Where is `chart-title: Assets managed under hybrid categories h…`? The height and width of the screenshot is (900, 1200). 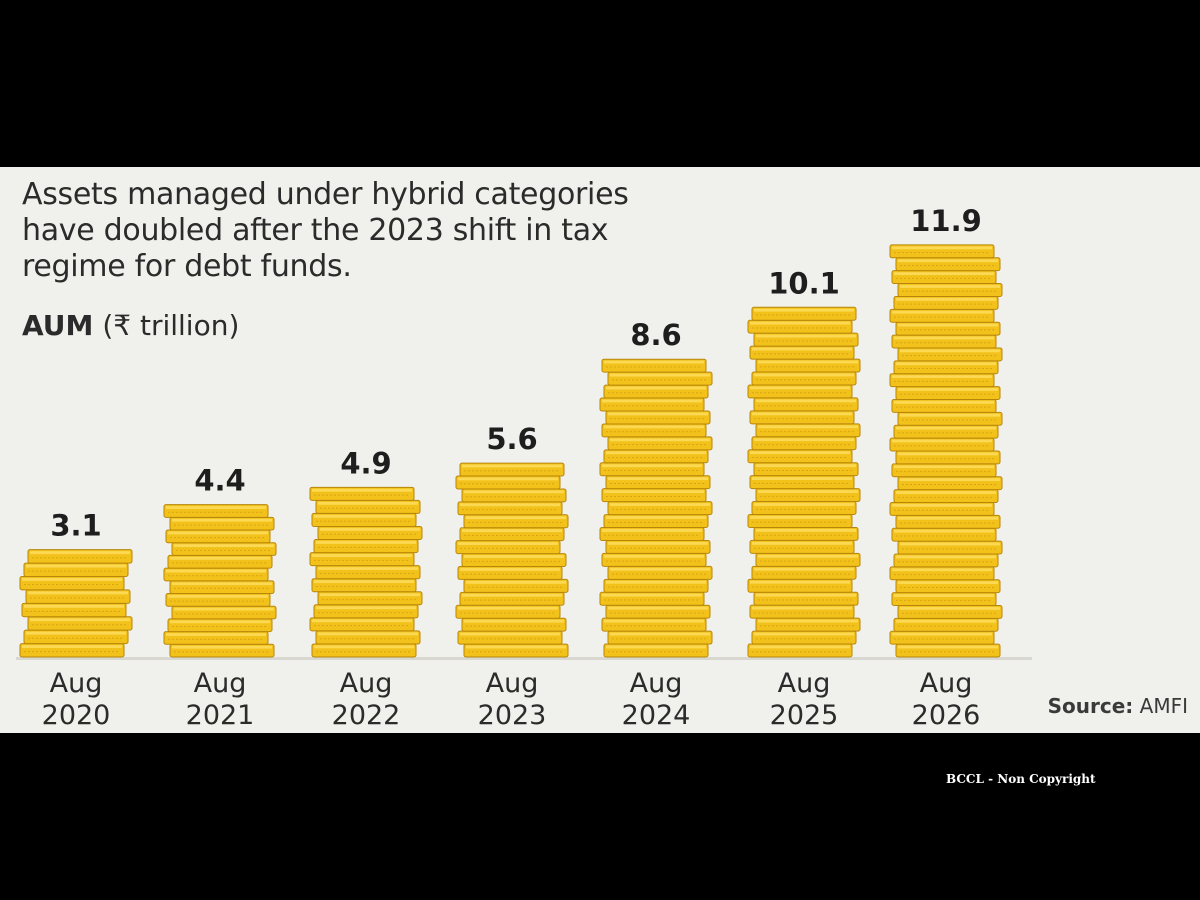 chart-title: Assets managed under hybrid categories h… is located at coordinates (325, 230).